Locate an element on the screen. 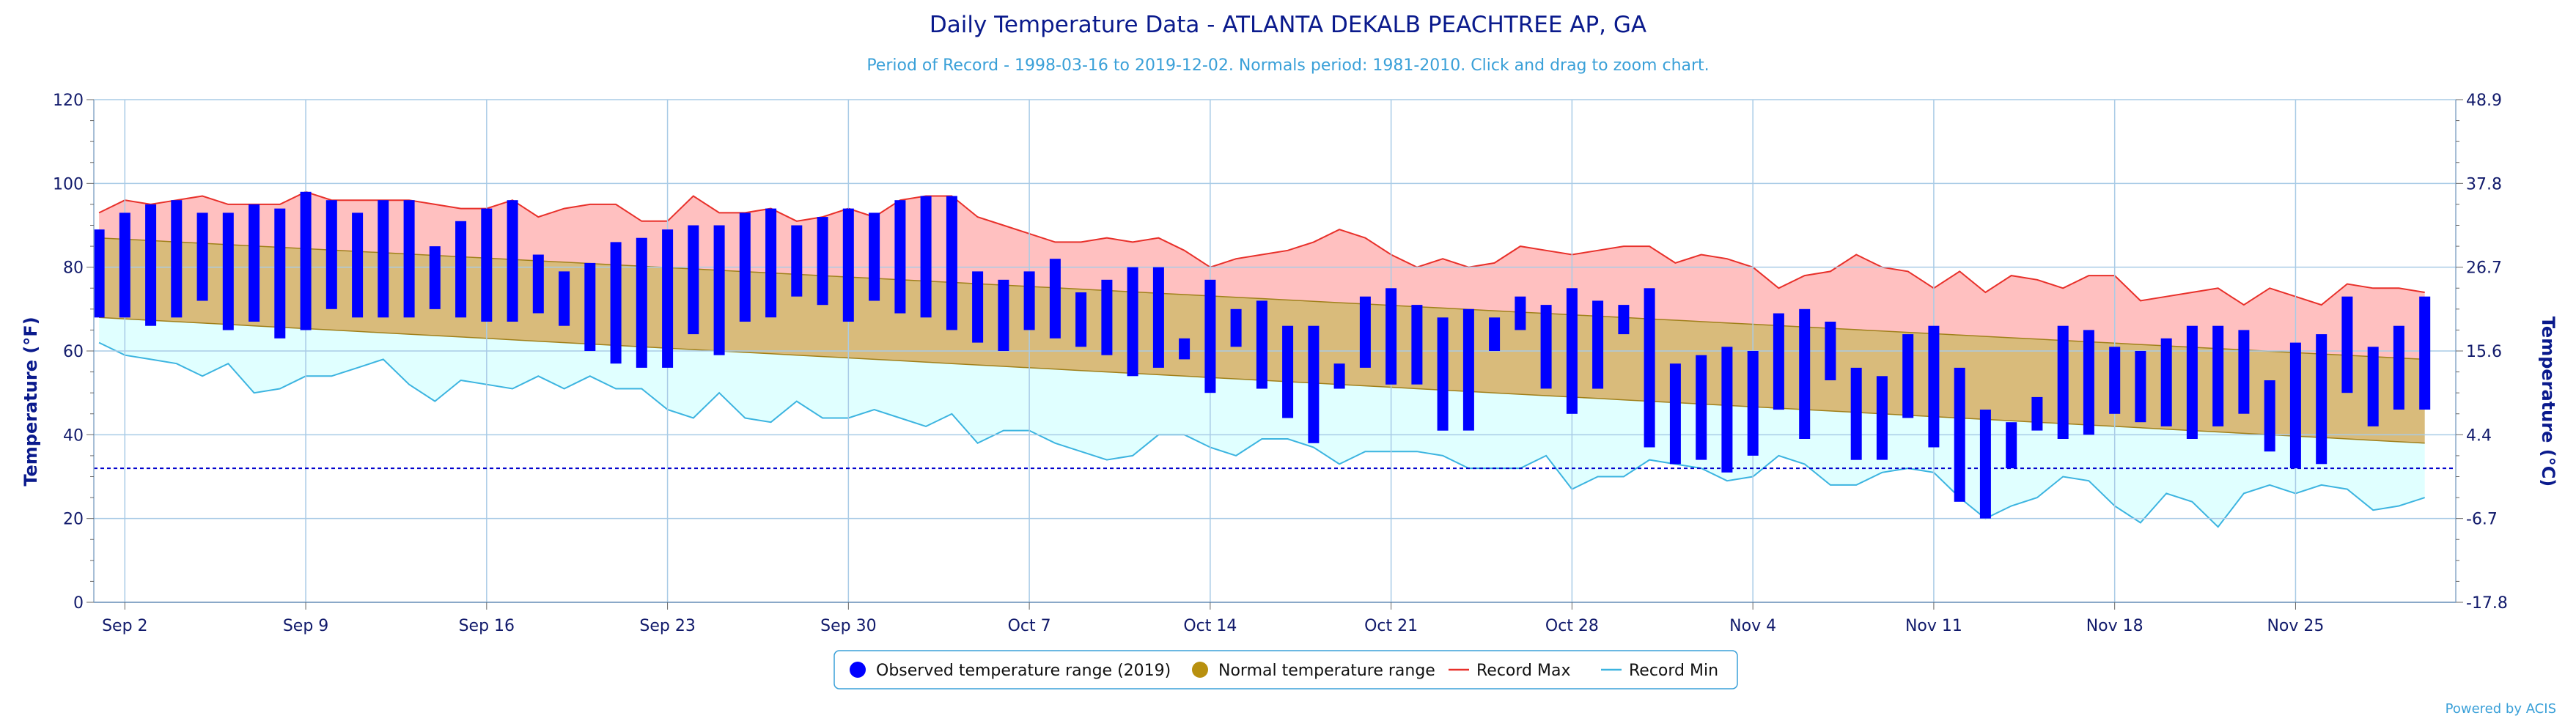 The height and width of the screenshot is (721, 2576). credit-text: Powered by ACIS is located at coordinates (2501, 709).